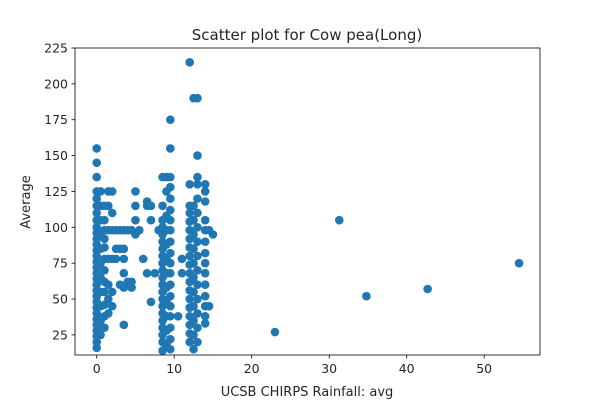 The height and width of the screenshot is (400, 600). I want to click on x-tick-label: 40, so click(407, 368).